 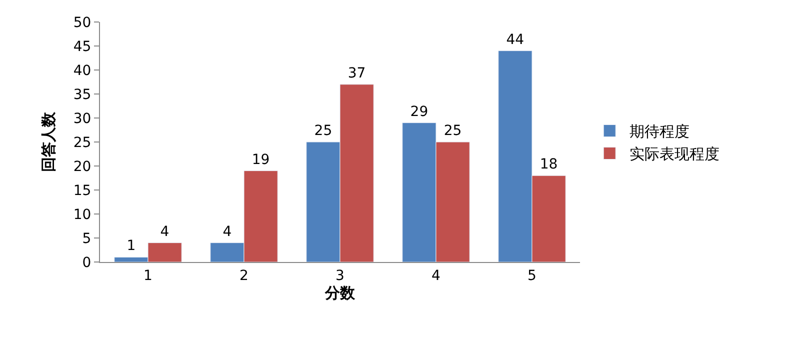 What do you see at coordinates (82, 166) in the screenshot?
I see `y-tick-label: 20` at bounding box center [82, 166].